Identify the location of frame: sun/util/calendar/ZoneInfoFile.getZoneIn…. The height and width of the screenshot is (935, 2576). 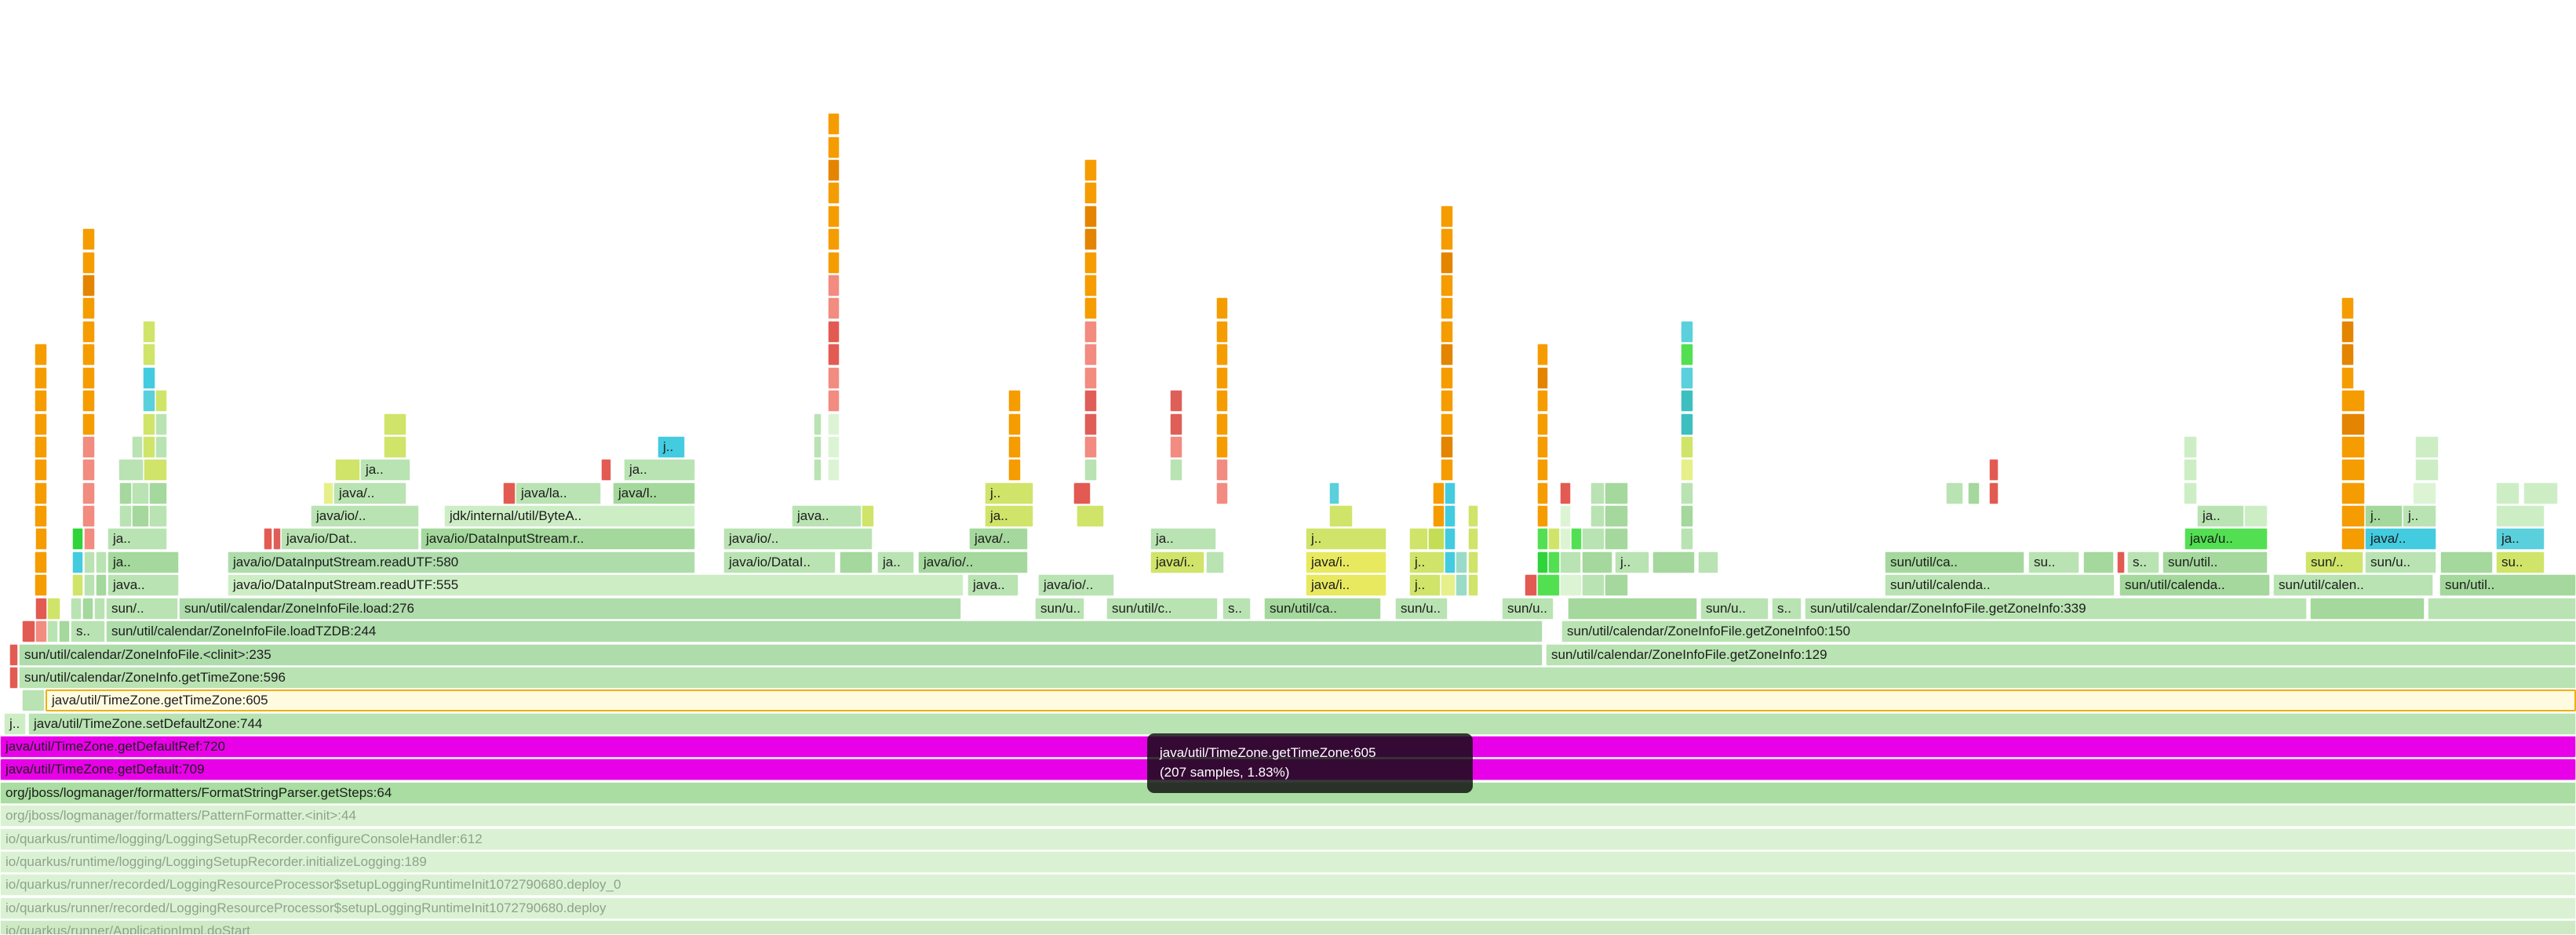
(2061, 655).